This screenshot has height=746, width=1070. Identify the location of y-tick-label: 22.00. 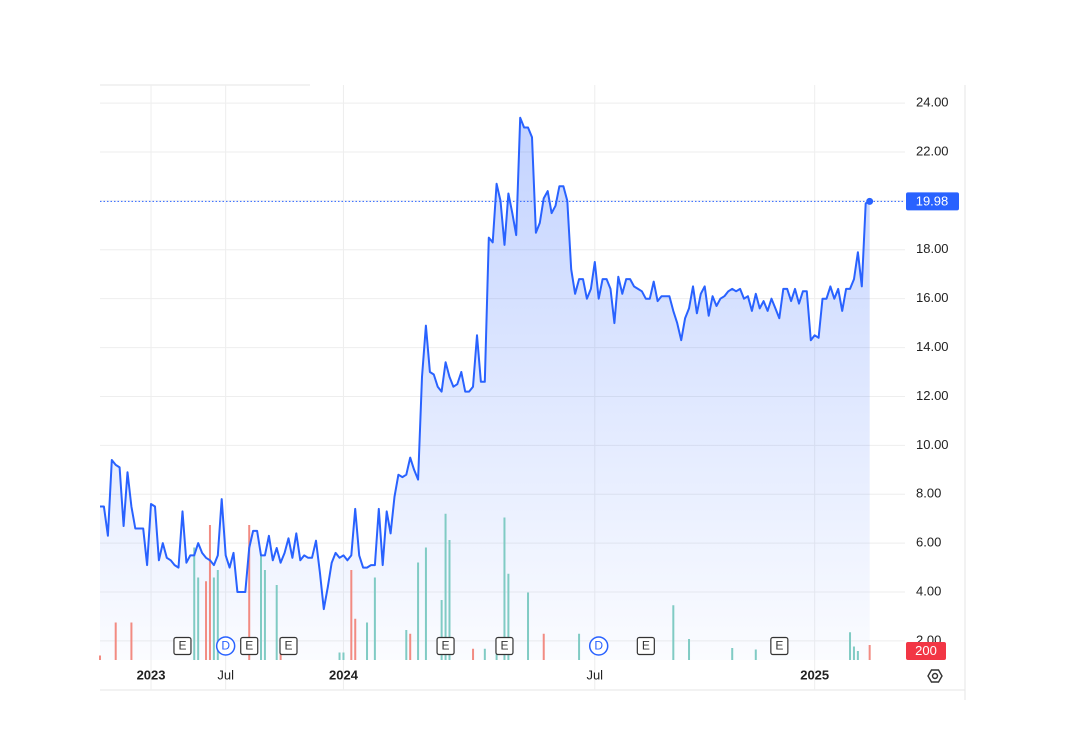
(932, 150).